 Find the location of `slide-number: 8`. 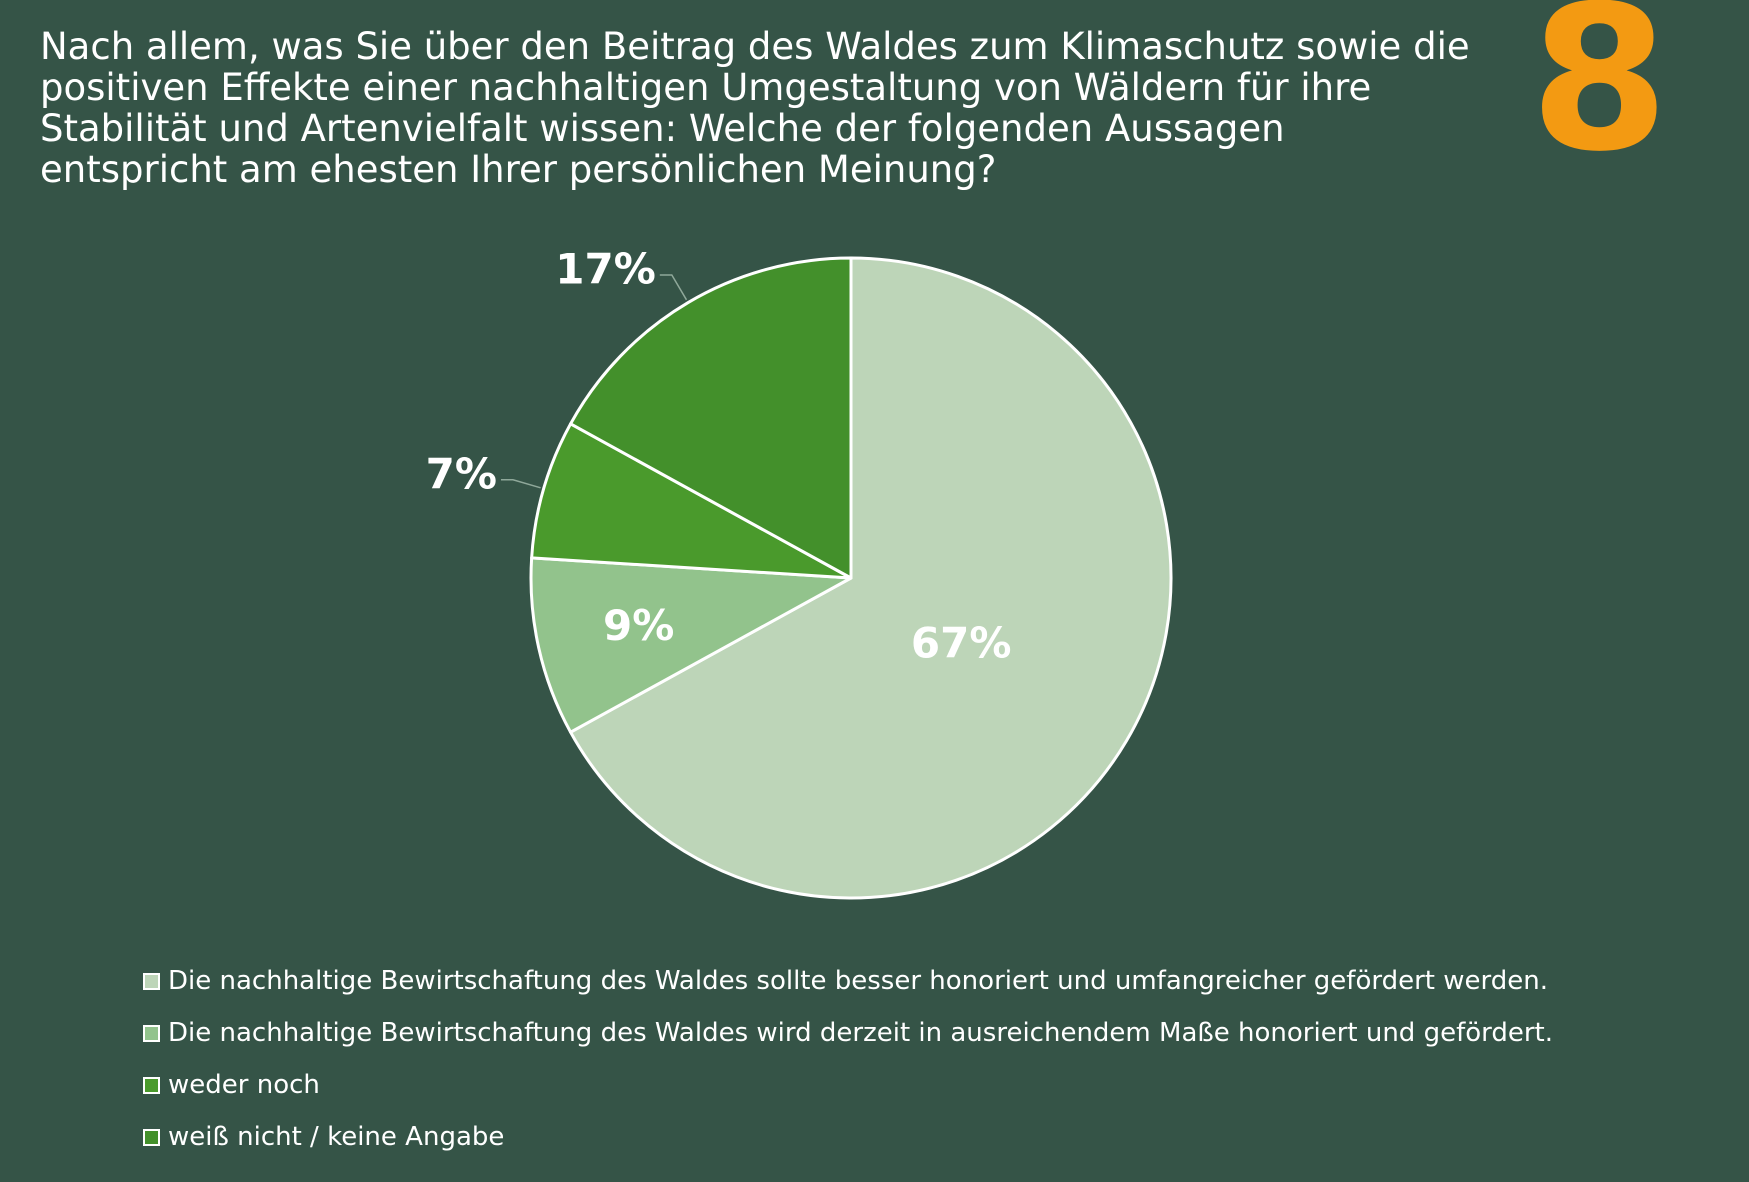

slide-number: 8 is located at coordinates (1599, 98).